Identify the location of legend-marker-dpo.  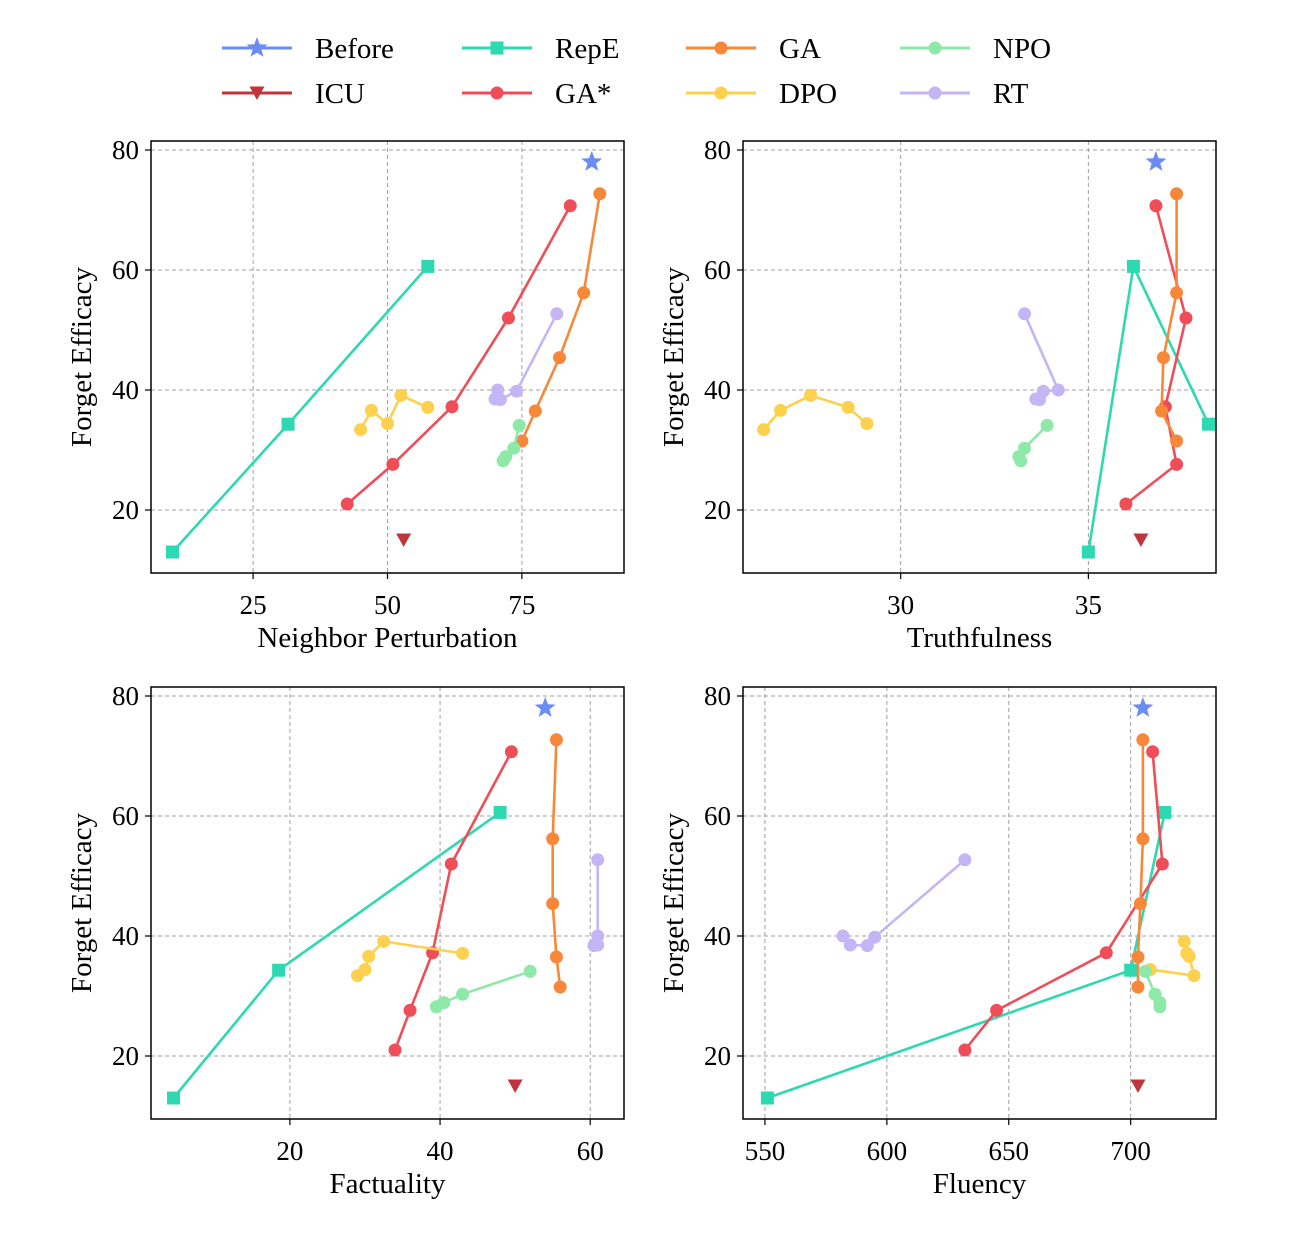
(721, 93).